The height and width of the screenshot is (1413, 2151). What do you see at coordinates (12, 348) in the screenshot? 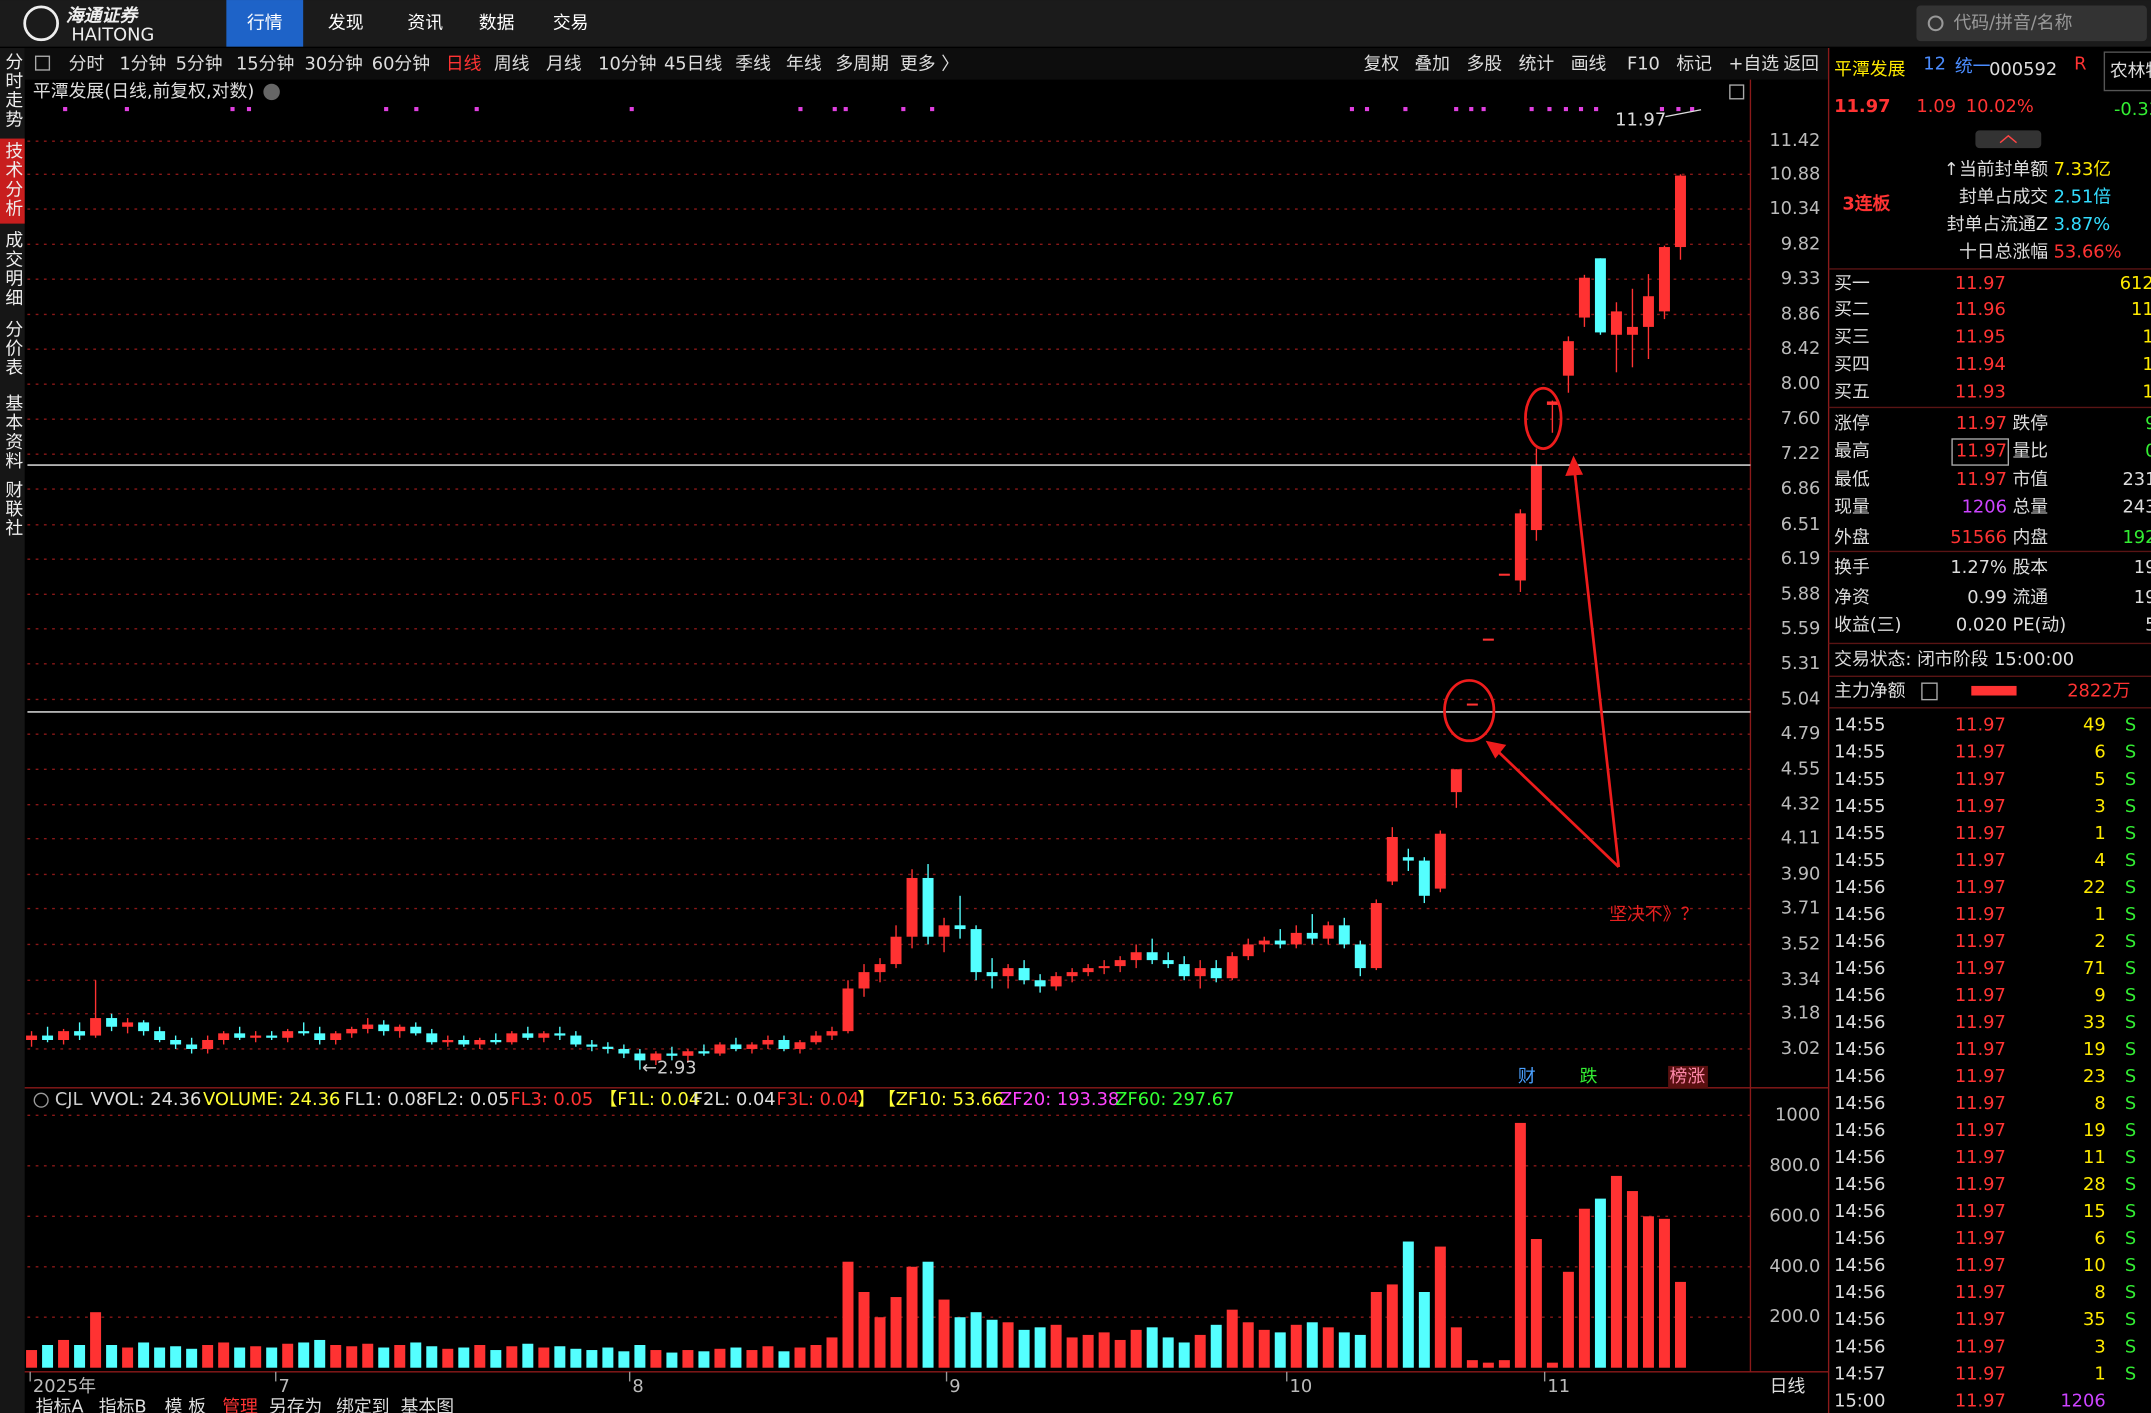
I see `side-tab: 分价表` at bounding box center [12, 348].